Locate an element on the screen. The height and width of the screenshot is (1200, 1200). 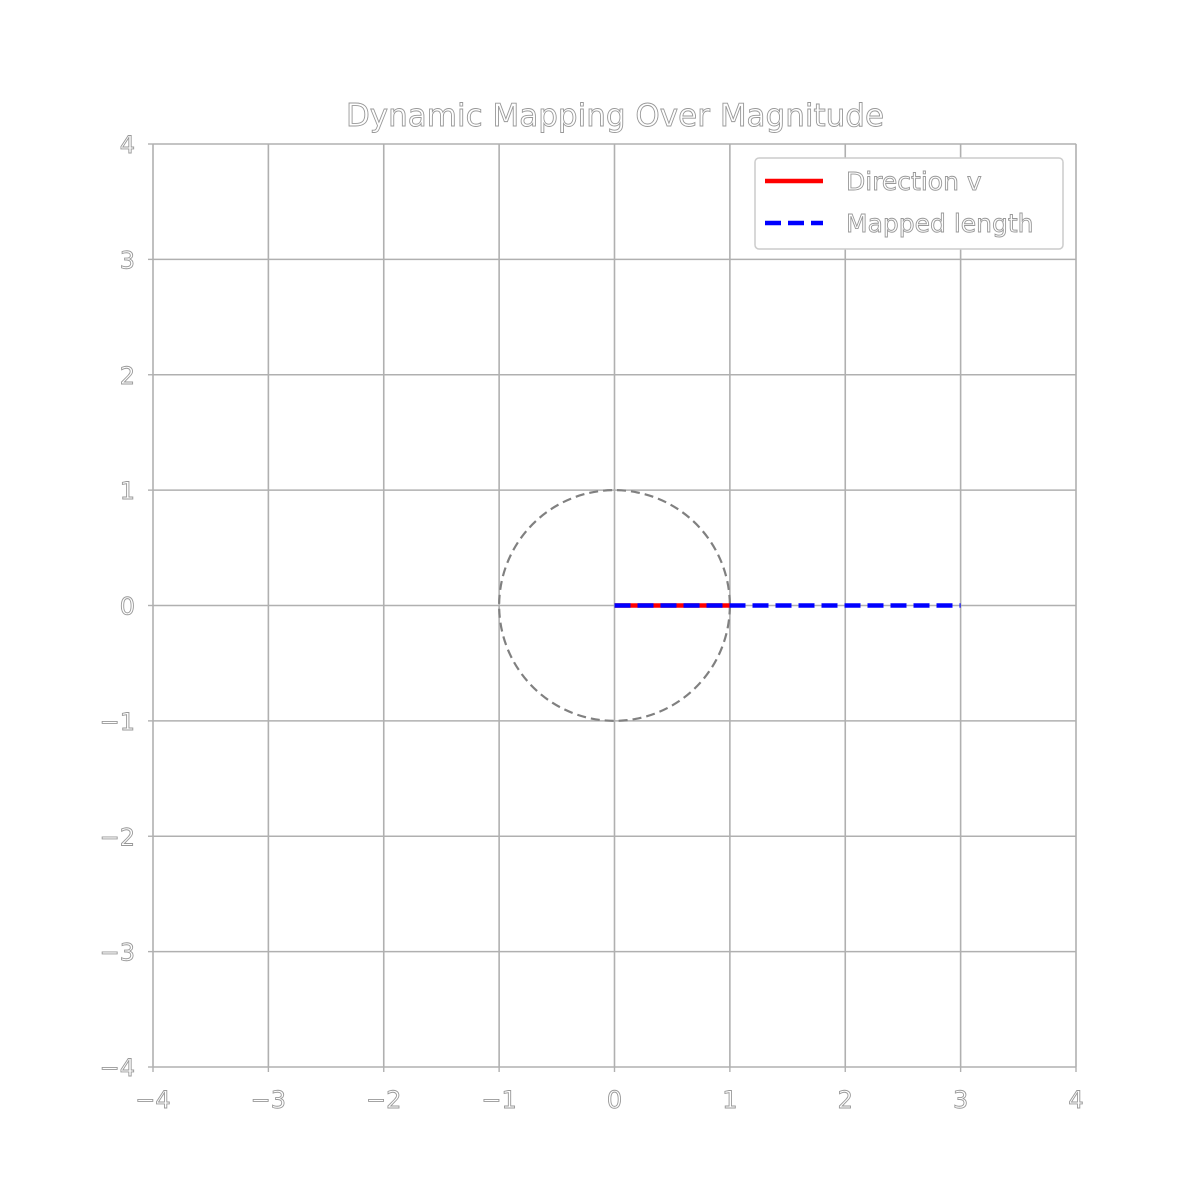
legend-label-direction-v: Direction v is located at coordinates (914, 181).